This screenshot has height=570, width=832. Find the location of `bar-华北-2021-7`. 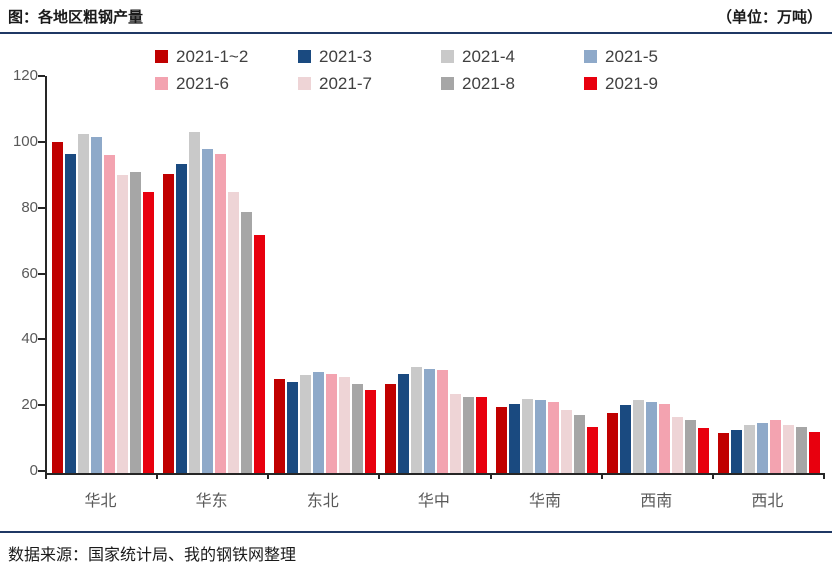

bar-华北-2021-7 is located at coordinates (122, 324).